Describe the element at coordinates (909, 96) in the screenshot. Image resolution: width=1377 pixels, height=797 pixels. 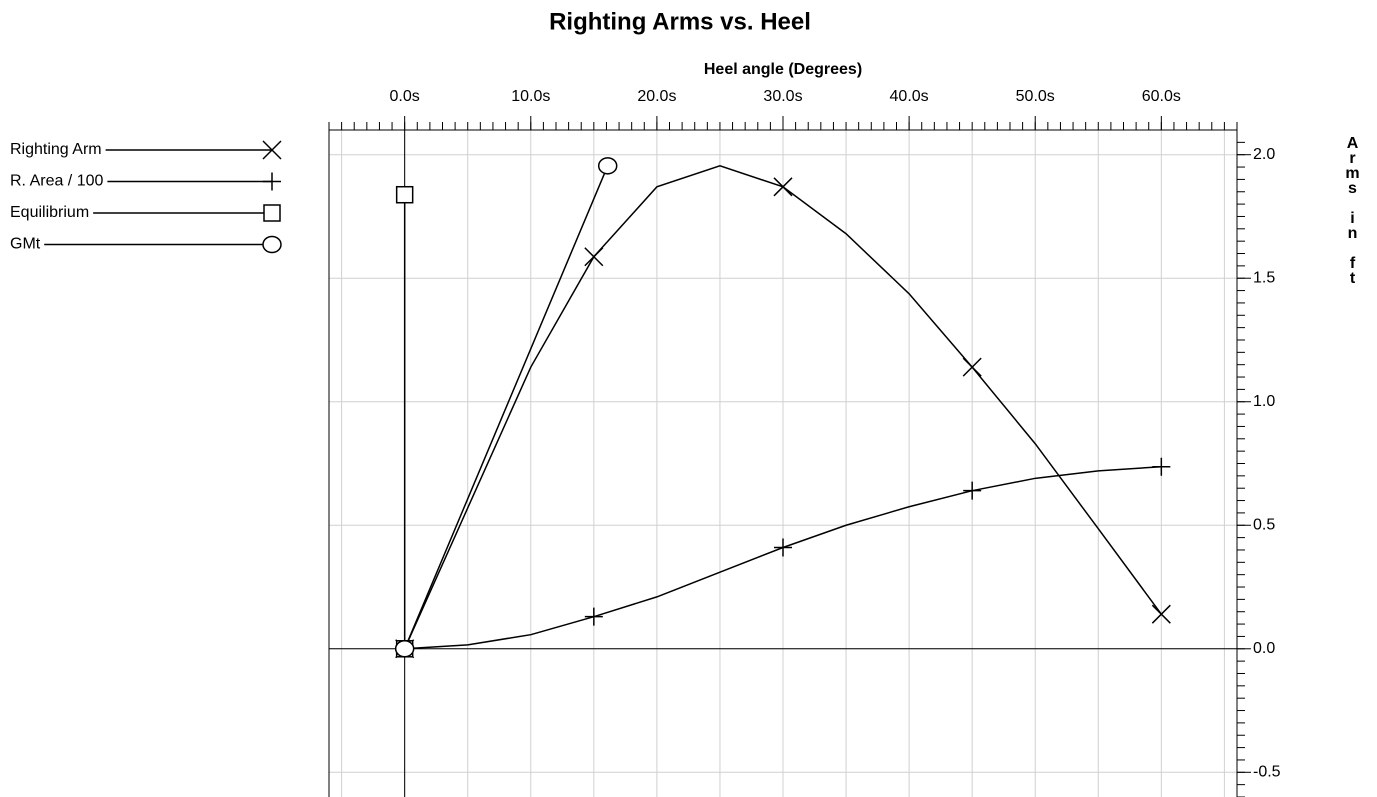
I see `x-tick-label: 40.0s` at that location.